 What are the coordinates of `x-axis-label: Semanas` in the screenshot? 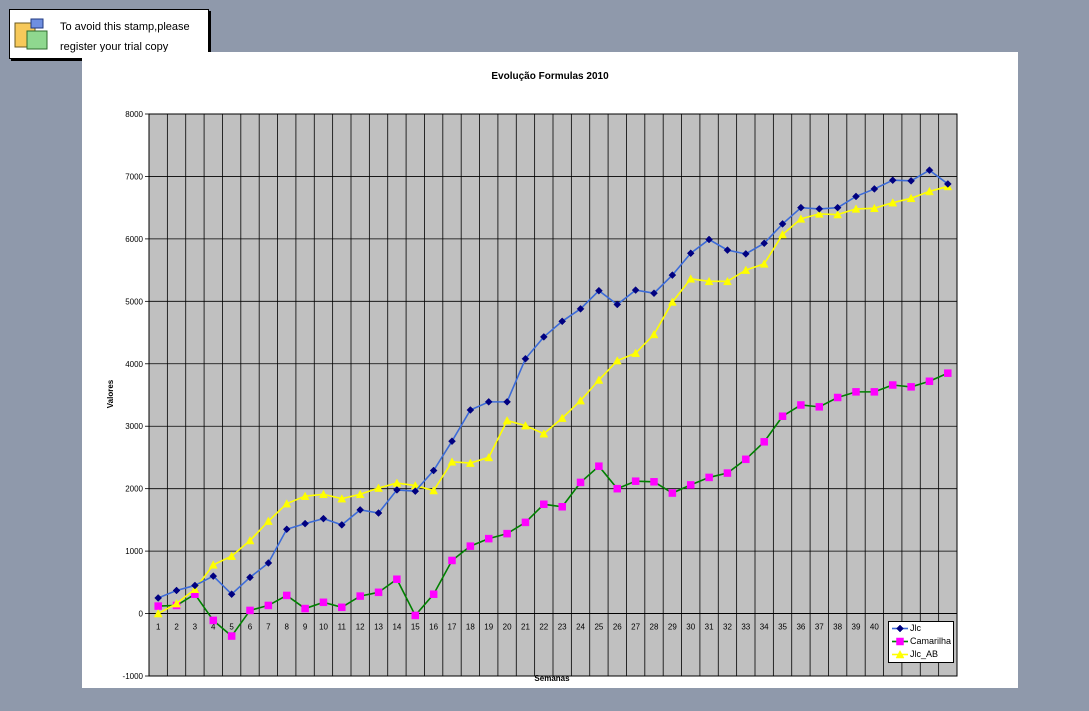 It's located at (552, 678).